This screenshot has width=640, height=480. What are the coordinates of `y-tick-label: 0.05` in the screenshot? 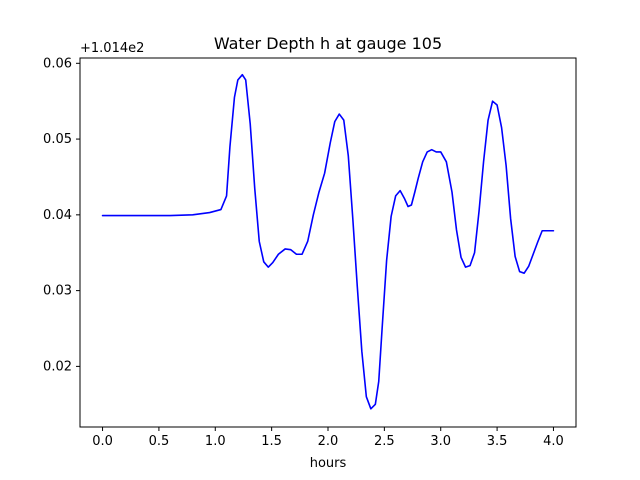 It's located at (57, 139).